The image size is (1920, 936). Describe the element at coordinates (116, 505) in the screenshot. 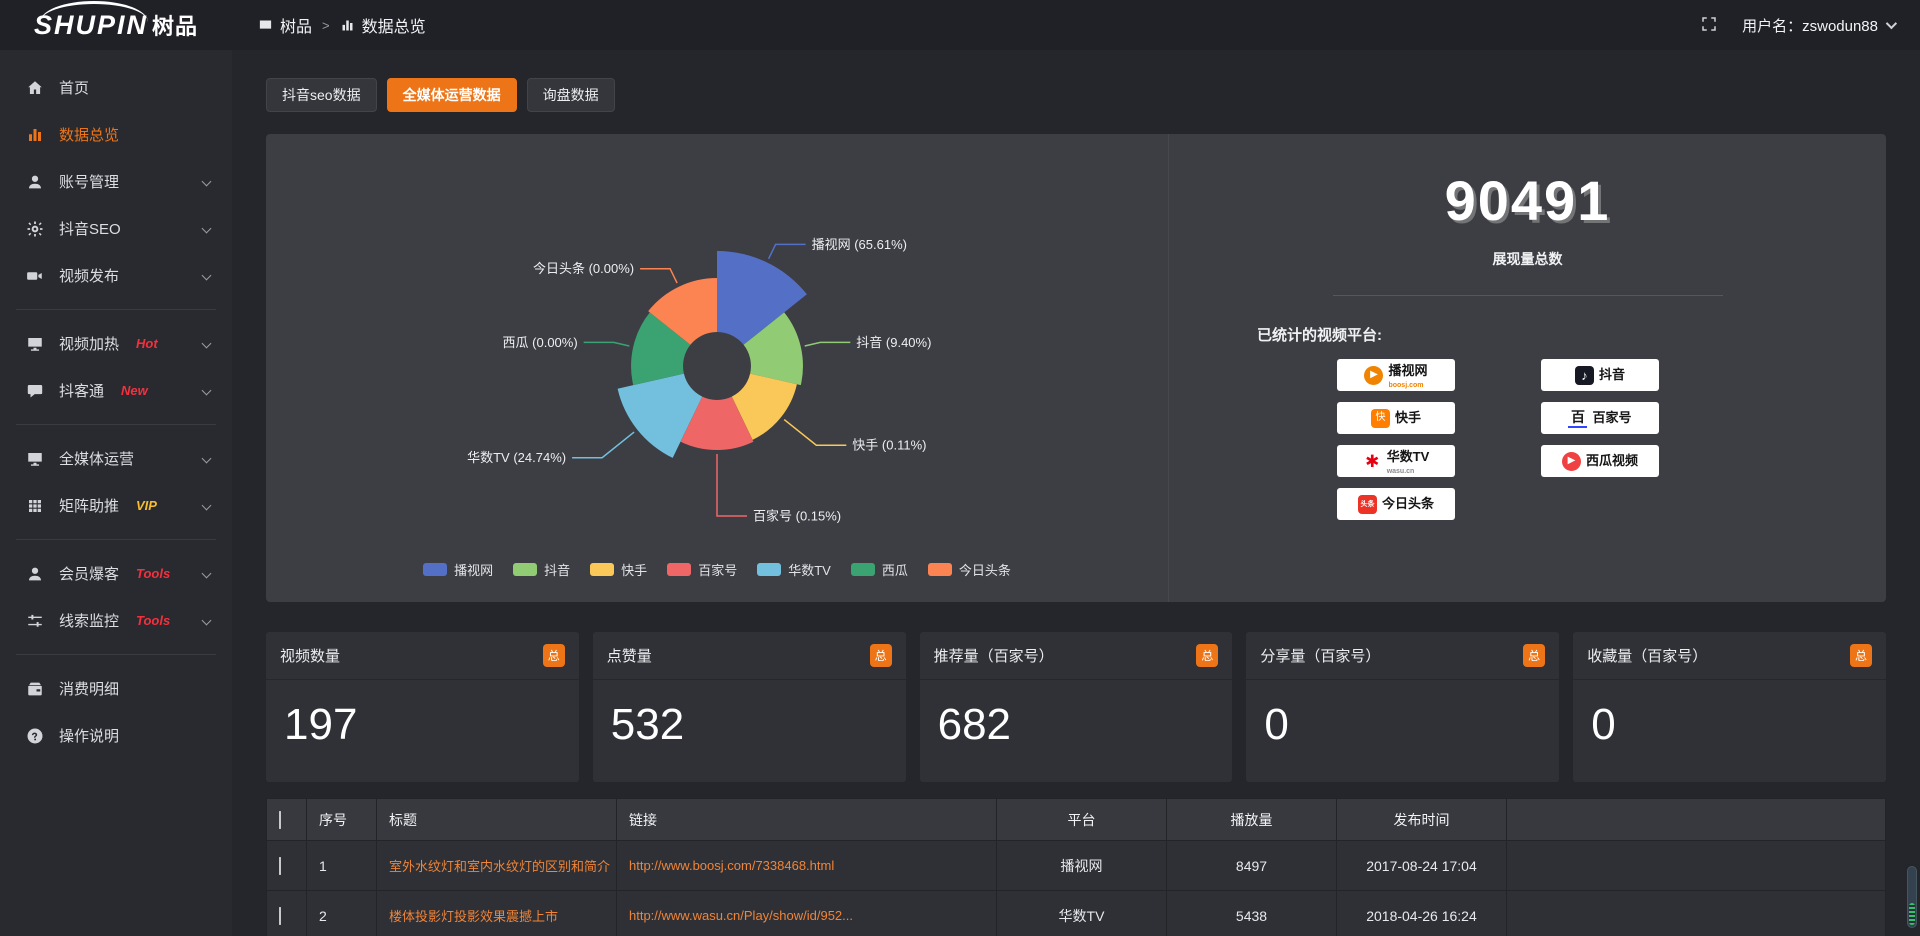

I see `sidebar-item-10: 矩阵助推 VIP` at that location.